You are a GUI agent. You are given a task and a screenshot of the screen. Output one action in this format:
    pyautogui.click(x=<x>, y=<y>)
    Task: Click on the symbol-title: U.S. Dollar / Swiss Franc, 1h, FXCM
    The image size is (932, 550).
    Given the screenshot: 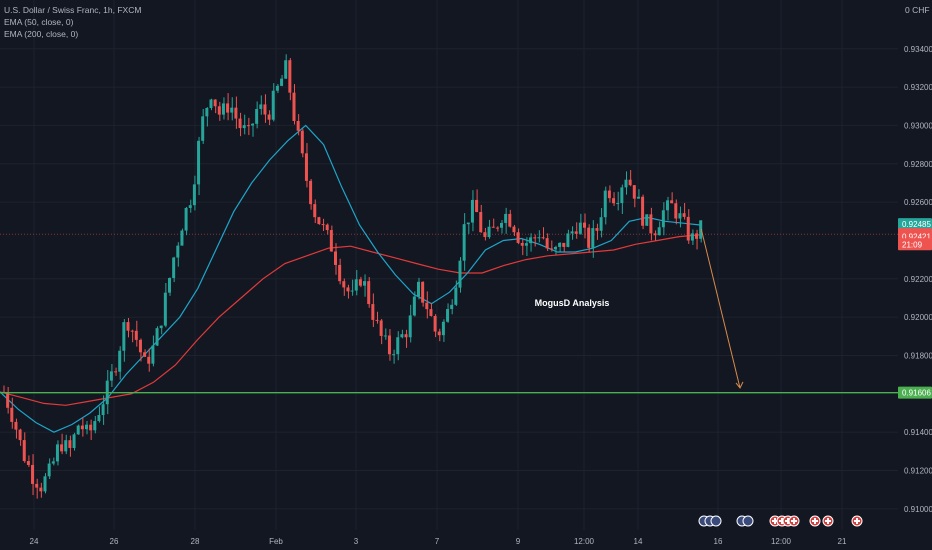 What is the action you would take?
    pyautogui.click(x=73, y=10)
    